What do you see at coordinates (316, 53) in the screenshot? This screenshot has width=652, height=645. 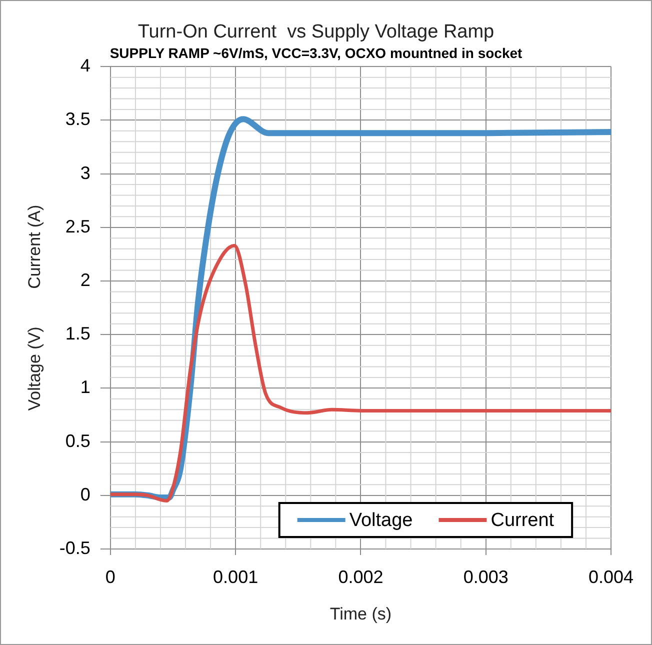 I see `chart-subtitle: SUPPLY RAMP ~6V/mS, VCC=3.3V, OCXO mountned in socket` at bounding box center [316, 53].